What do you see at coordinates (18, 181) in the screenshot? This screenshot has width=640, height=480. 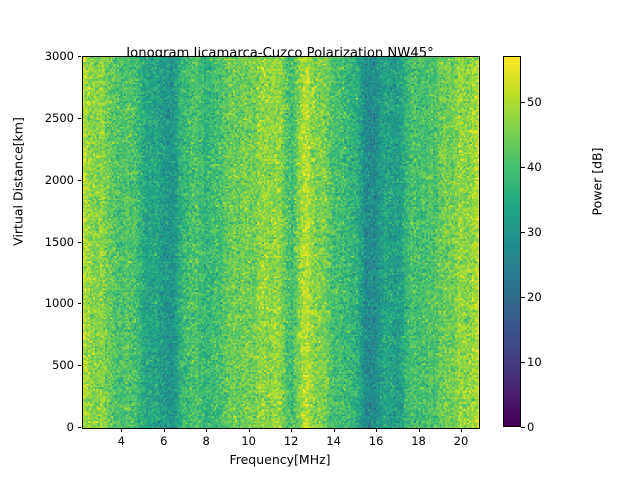 I see `y-axis-label: Virtual Distance[km]` at bounding box center [18, 181].